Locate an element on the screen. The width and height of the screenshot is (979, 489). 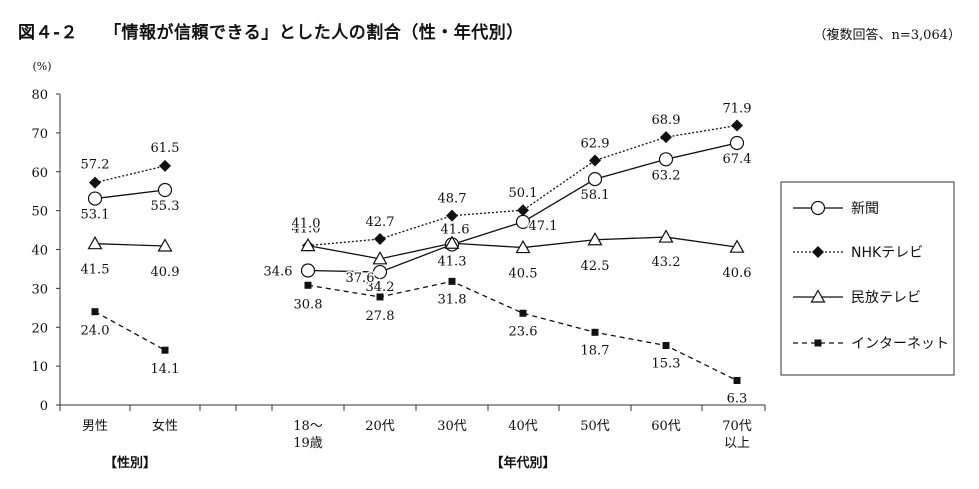
y-tick-label: 80 is located at coordinates (39, 95).